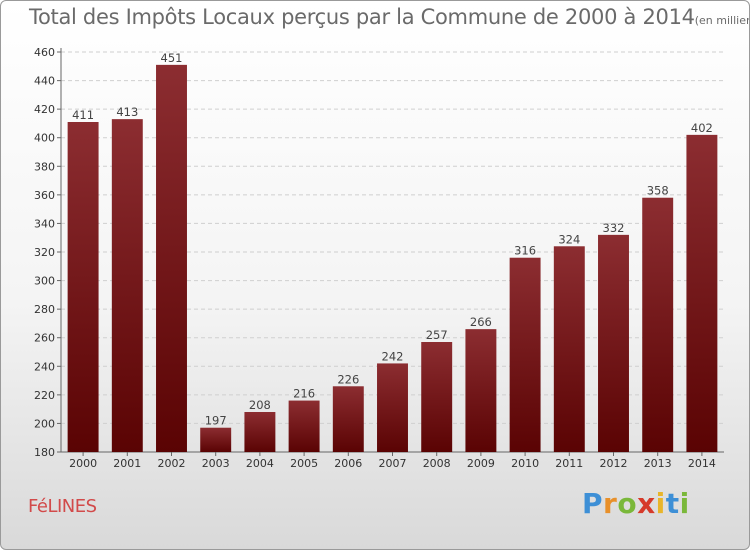 The height and width of the screenshot is (550, 750). Describe the element at coordinates (348, 379) in the screenshot. I see `bar-value-label: 226` at that location.